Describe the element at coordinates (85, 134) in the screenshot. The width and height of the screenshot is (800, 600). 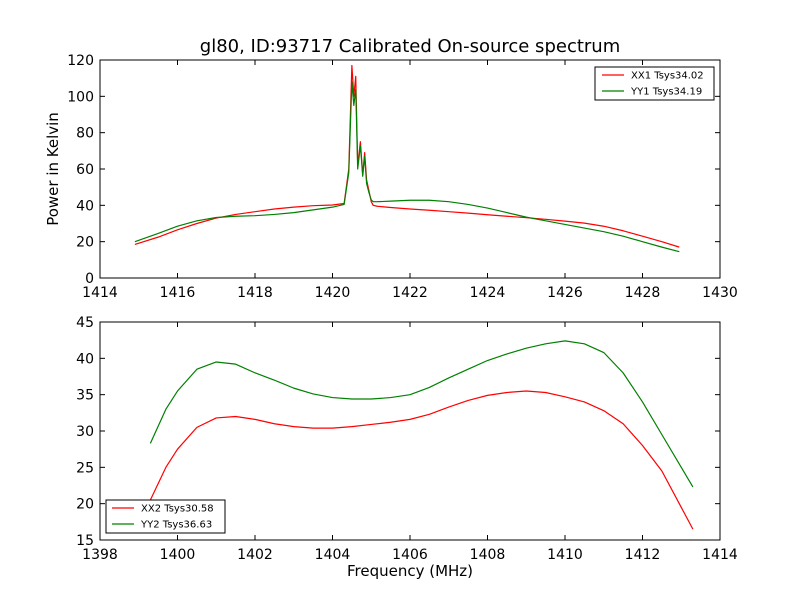
I see `y-tick-label: 80` at that location.